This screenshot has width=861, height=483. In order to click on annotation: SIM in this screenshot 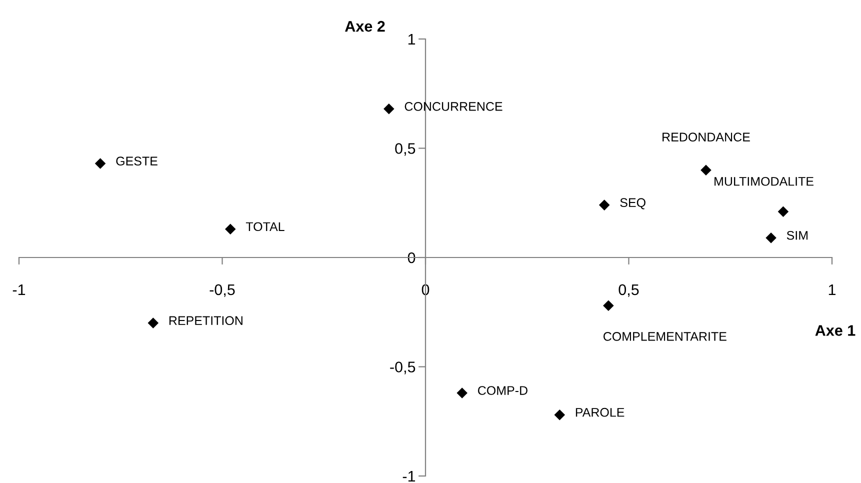, I will do `click(797, 235)`.